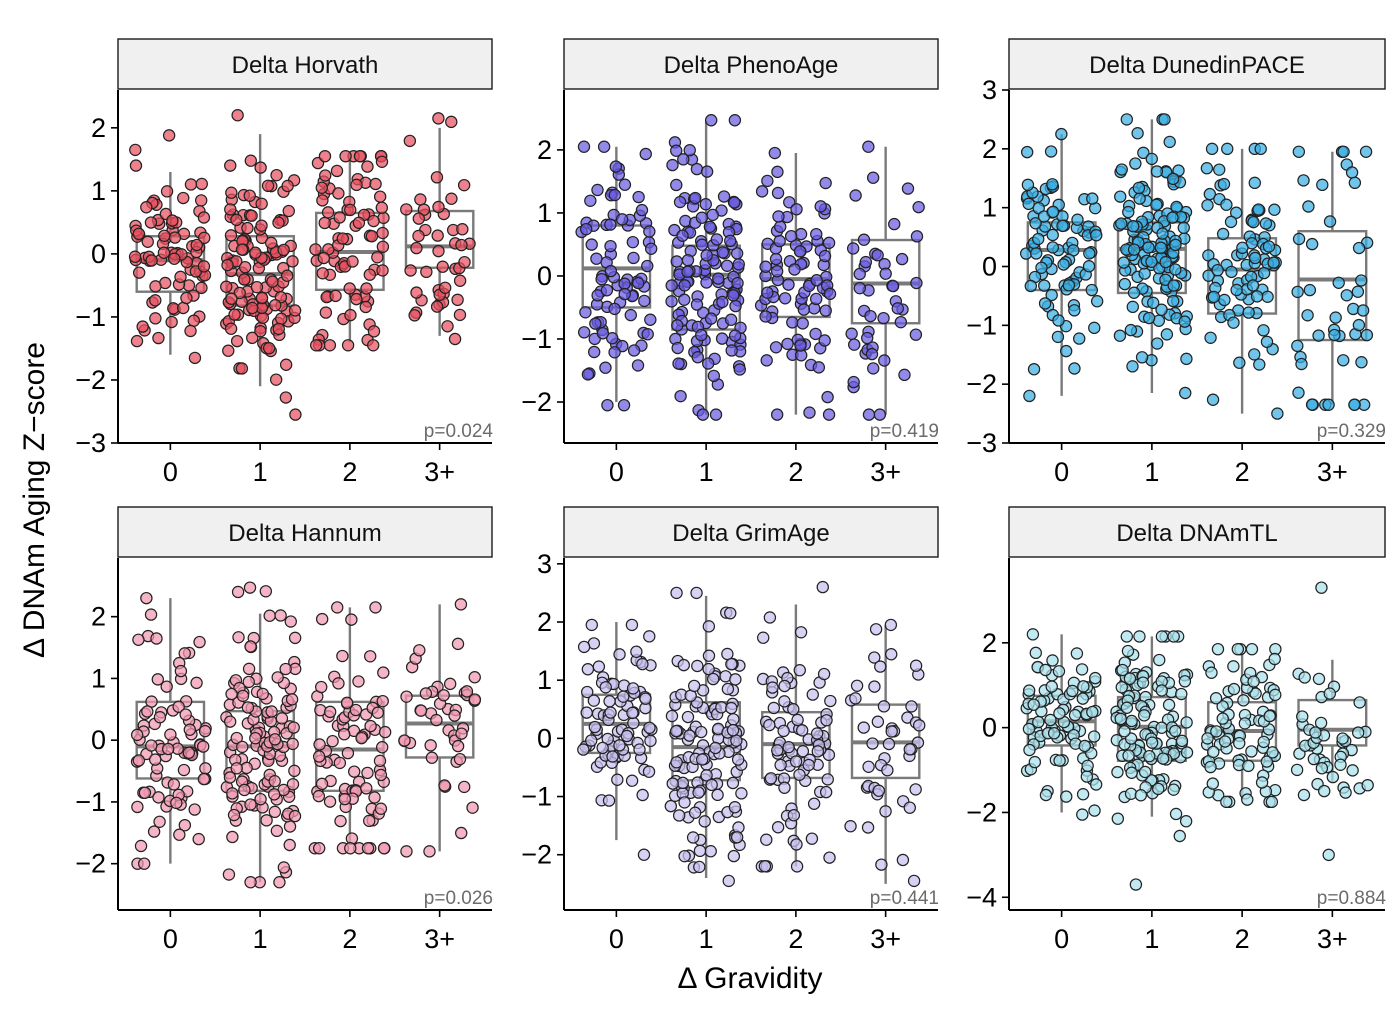 This screenshot has width=1398, height=1009. Describe the element at coordinates (795, 472) in the screenshot. I see `x-tick-label: 2` at that location.